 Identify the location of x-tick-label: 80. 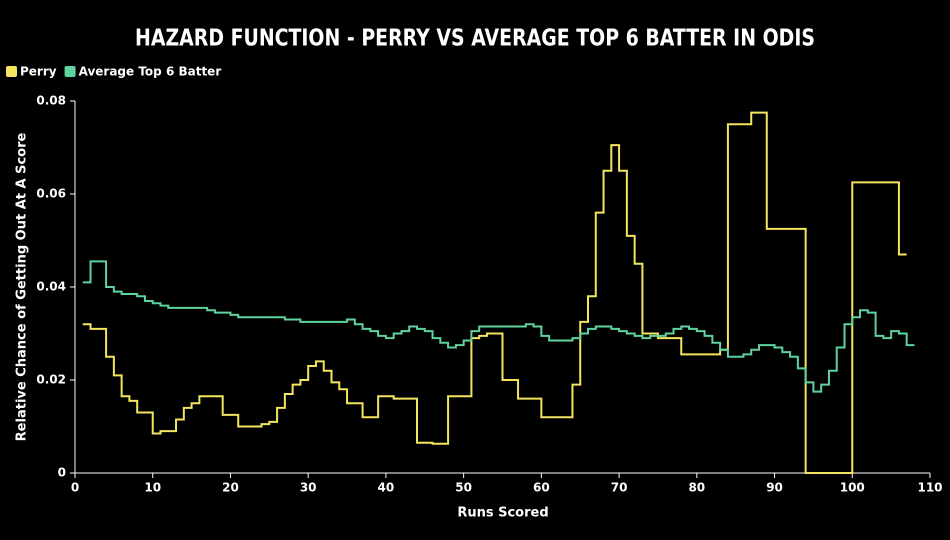
(696, 488).